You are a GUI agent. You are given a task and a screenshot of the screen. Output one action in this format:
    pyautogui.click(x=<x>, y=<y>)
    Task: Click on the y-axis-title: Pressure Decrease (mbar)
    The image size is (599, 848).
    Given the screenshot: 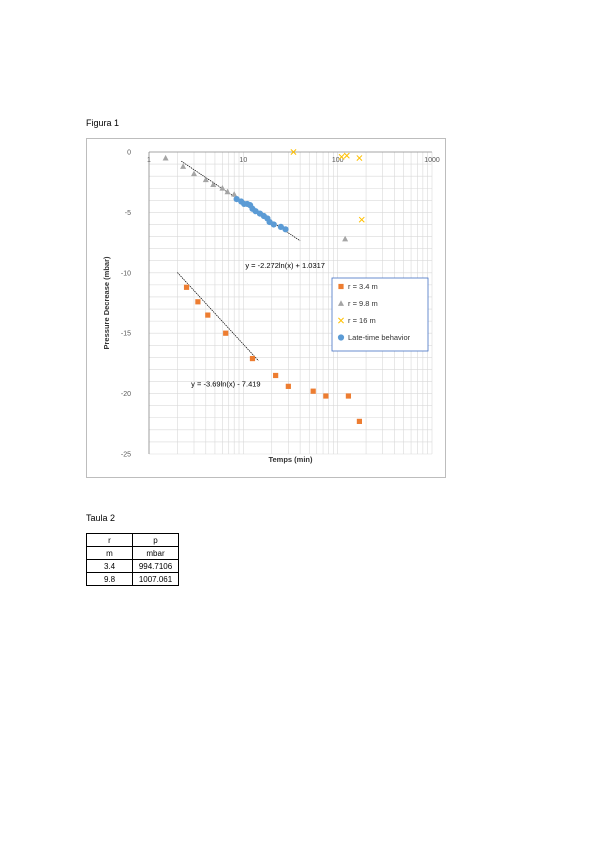 What is the action you would take?
    pyautogui.click(x=106, y=302)
    